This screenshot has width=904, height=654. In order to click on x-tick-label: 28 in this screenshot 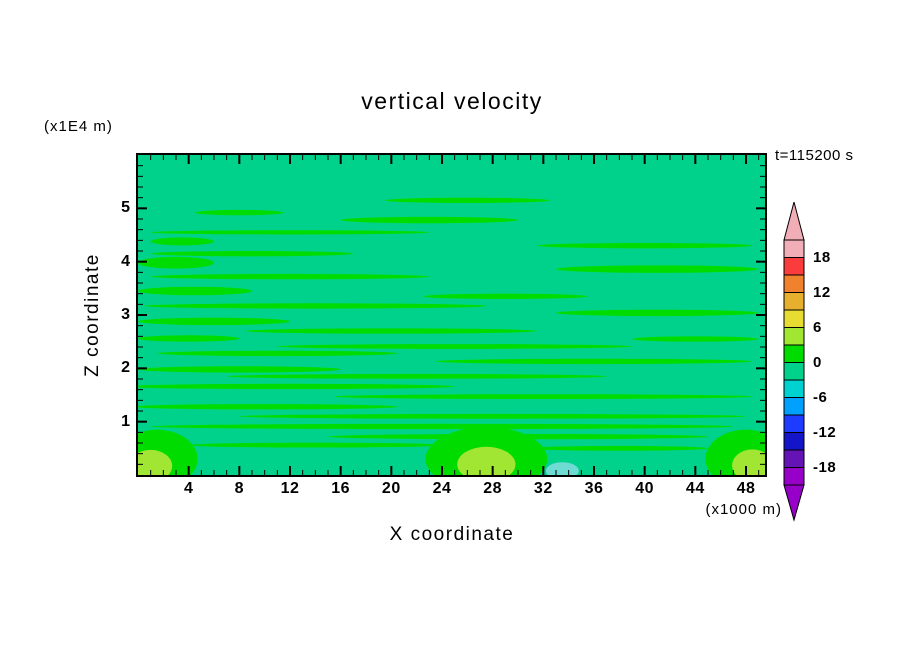, I will do `click(493, 488)`.